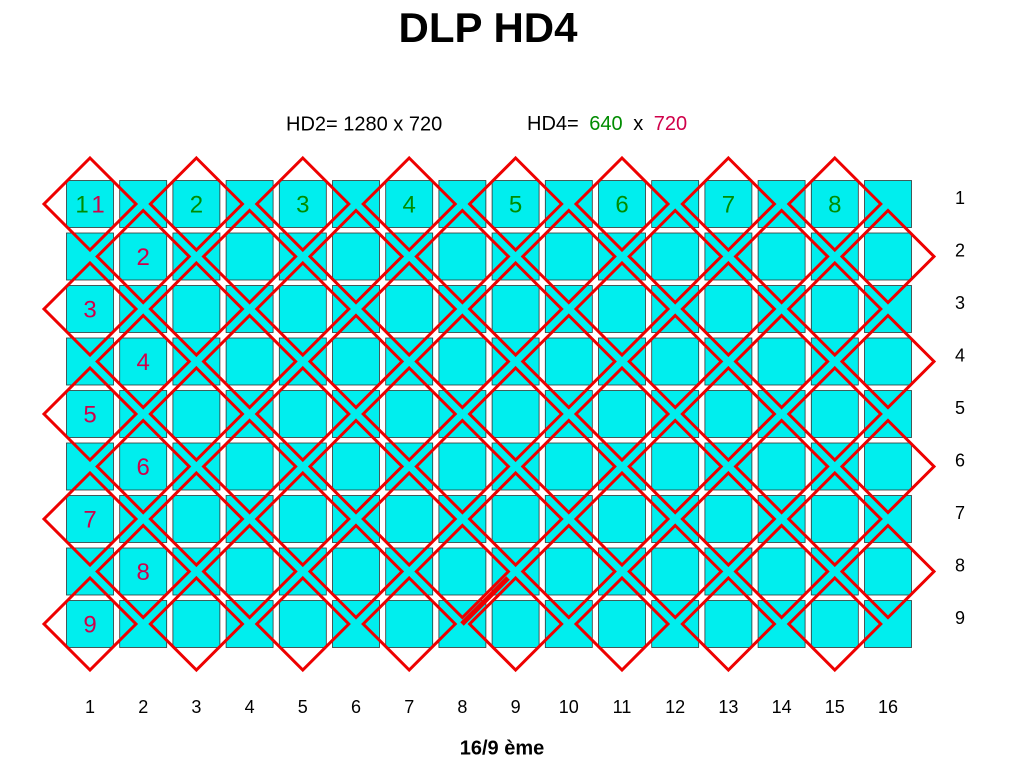 The width and height of the screenshot is (1023, 768). I want to click on column-label: 14, so click(782, 707).